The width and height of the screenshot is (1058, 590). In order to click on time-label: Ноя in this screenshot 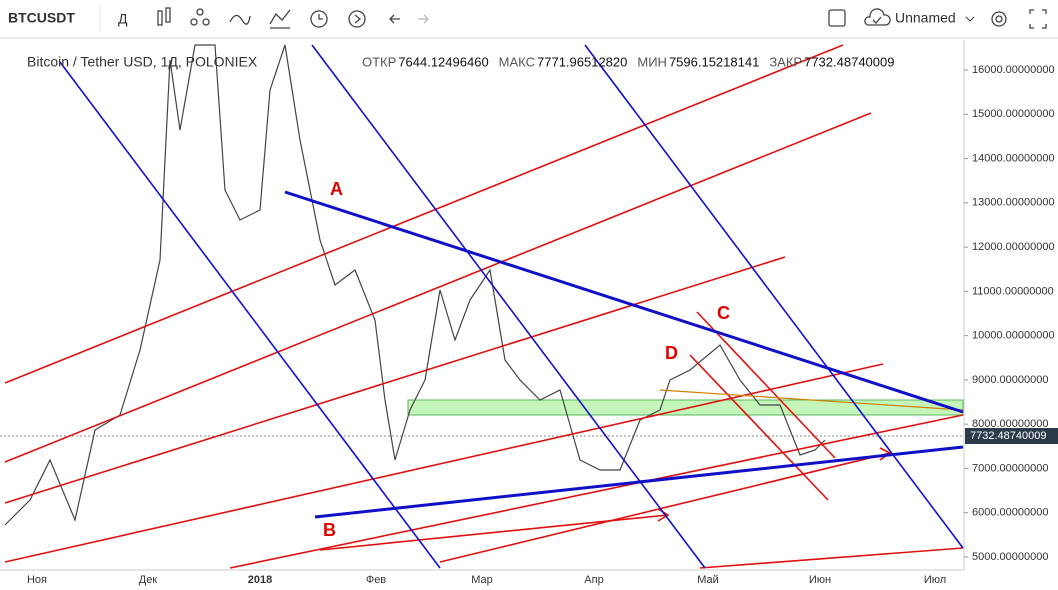, I will do `click(37, 580)`.